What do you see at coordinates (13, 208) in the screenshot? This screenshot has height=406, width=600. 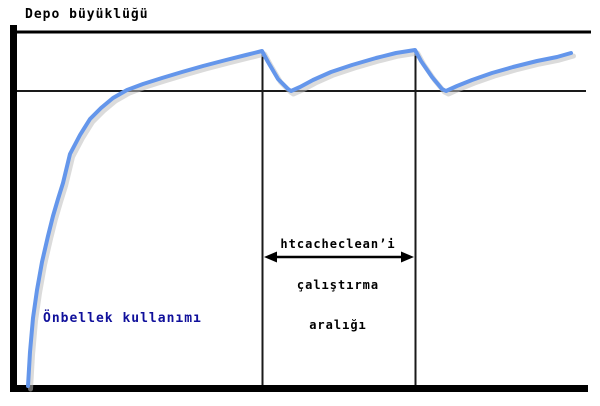 I see `y-axis` at bounding box center [13, 208].